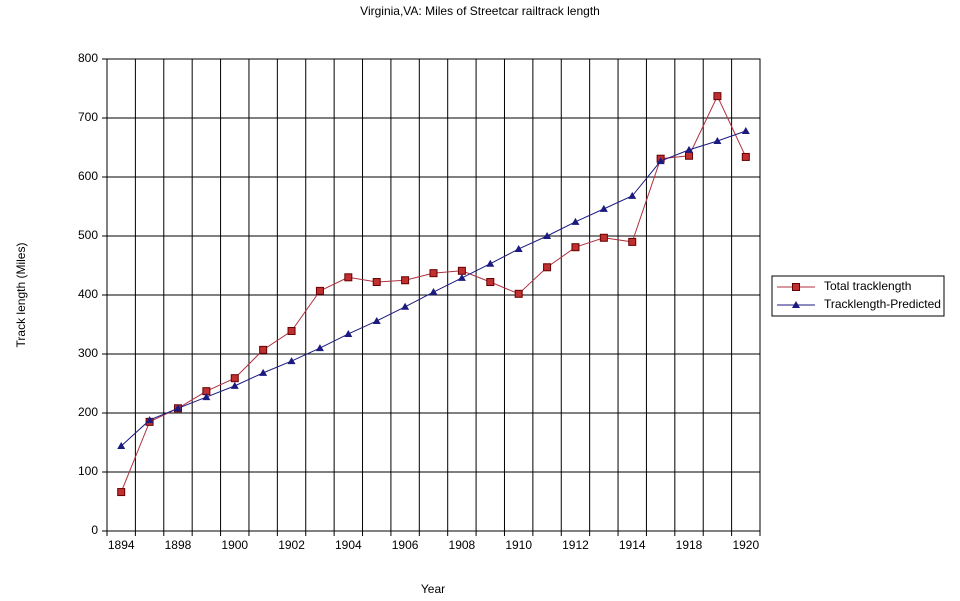 The image size is (960, 601). What do you see at coordinates (88, 117) in the screenshot?
I see `y-tick-label: 700` at bounding box center [88, 117].